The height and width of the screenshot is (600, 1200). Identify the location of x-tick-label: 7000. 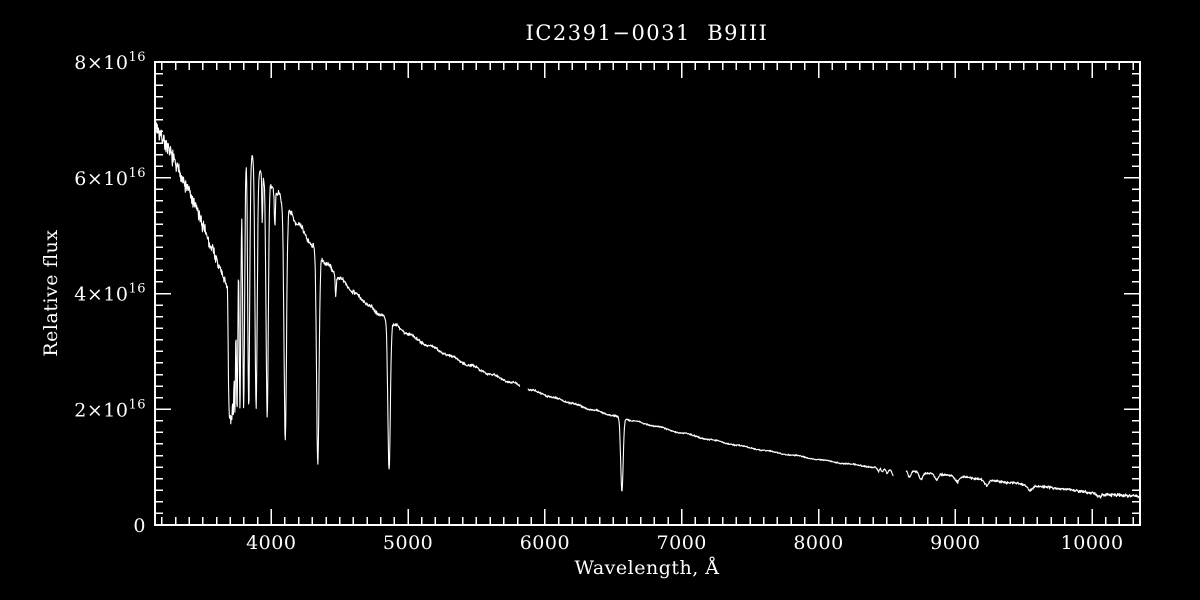
(682, 543).